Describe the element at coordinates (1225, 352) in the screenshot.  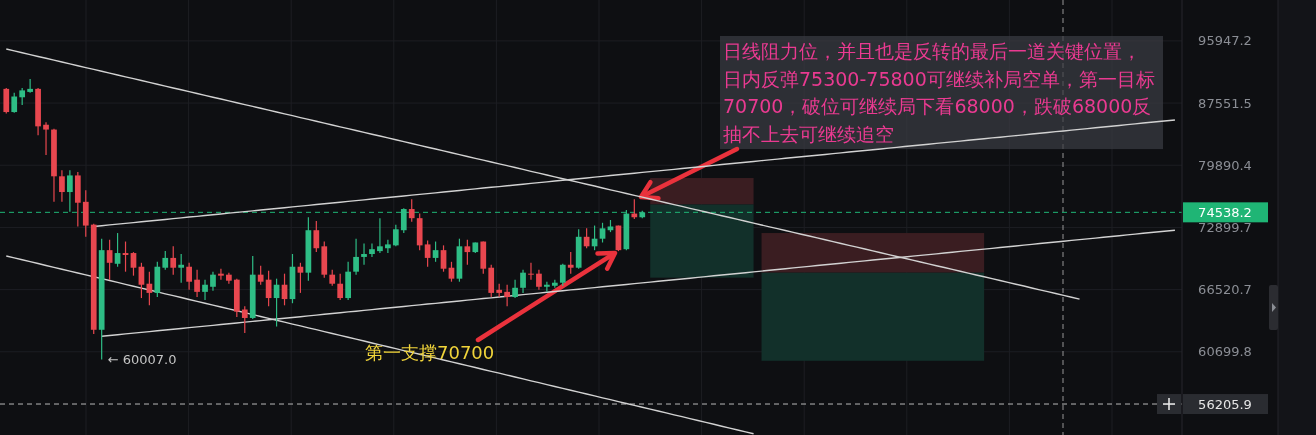
I see `y-tick-label: 60699.8` at that location.